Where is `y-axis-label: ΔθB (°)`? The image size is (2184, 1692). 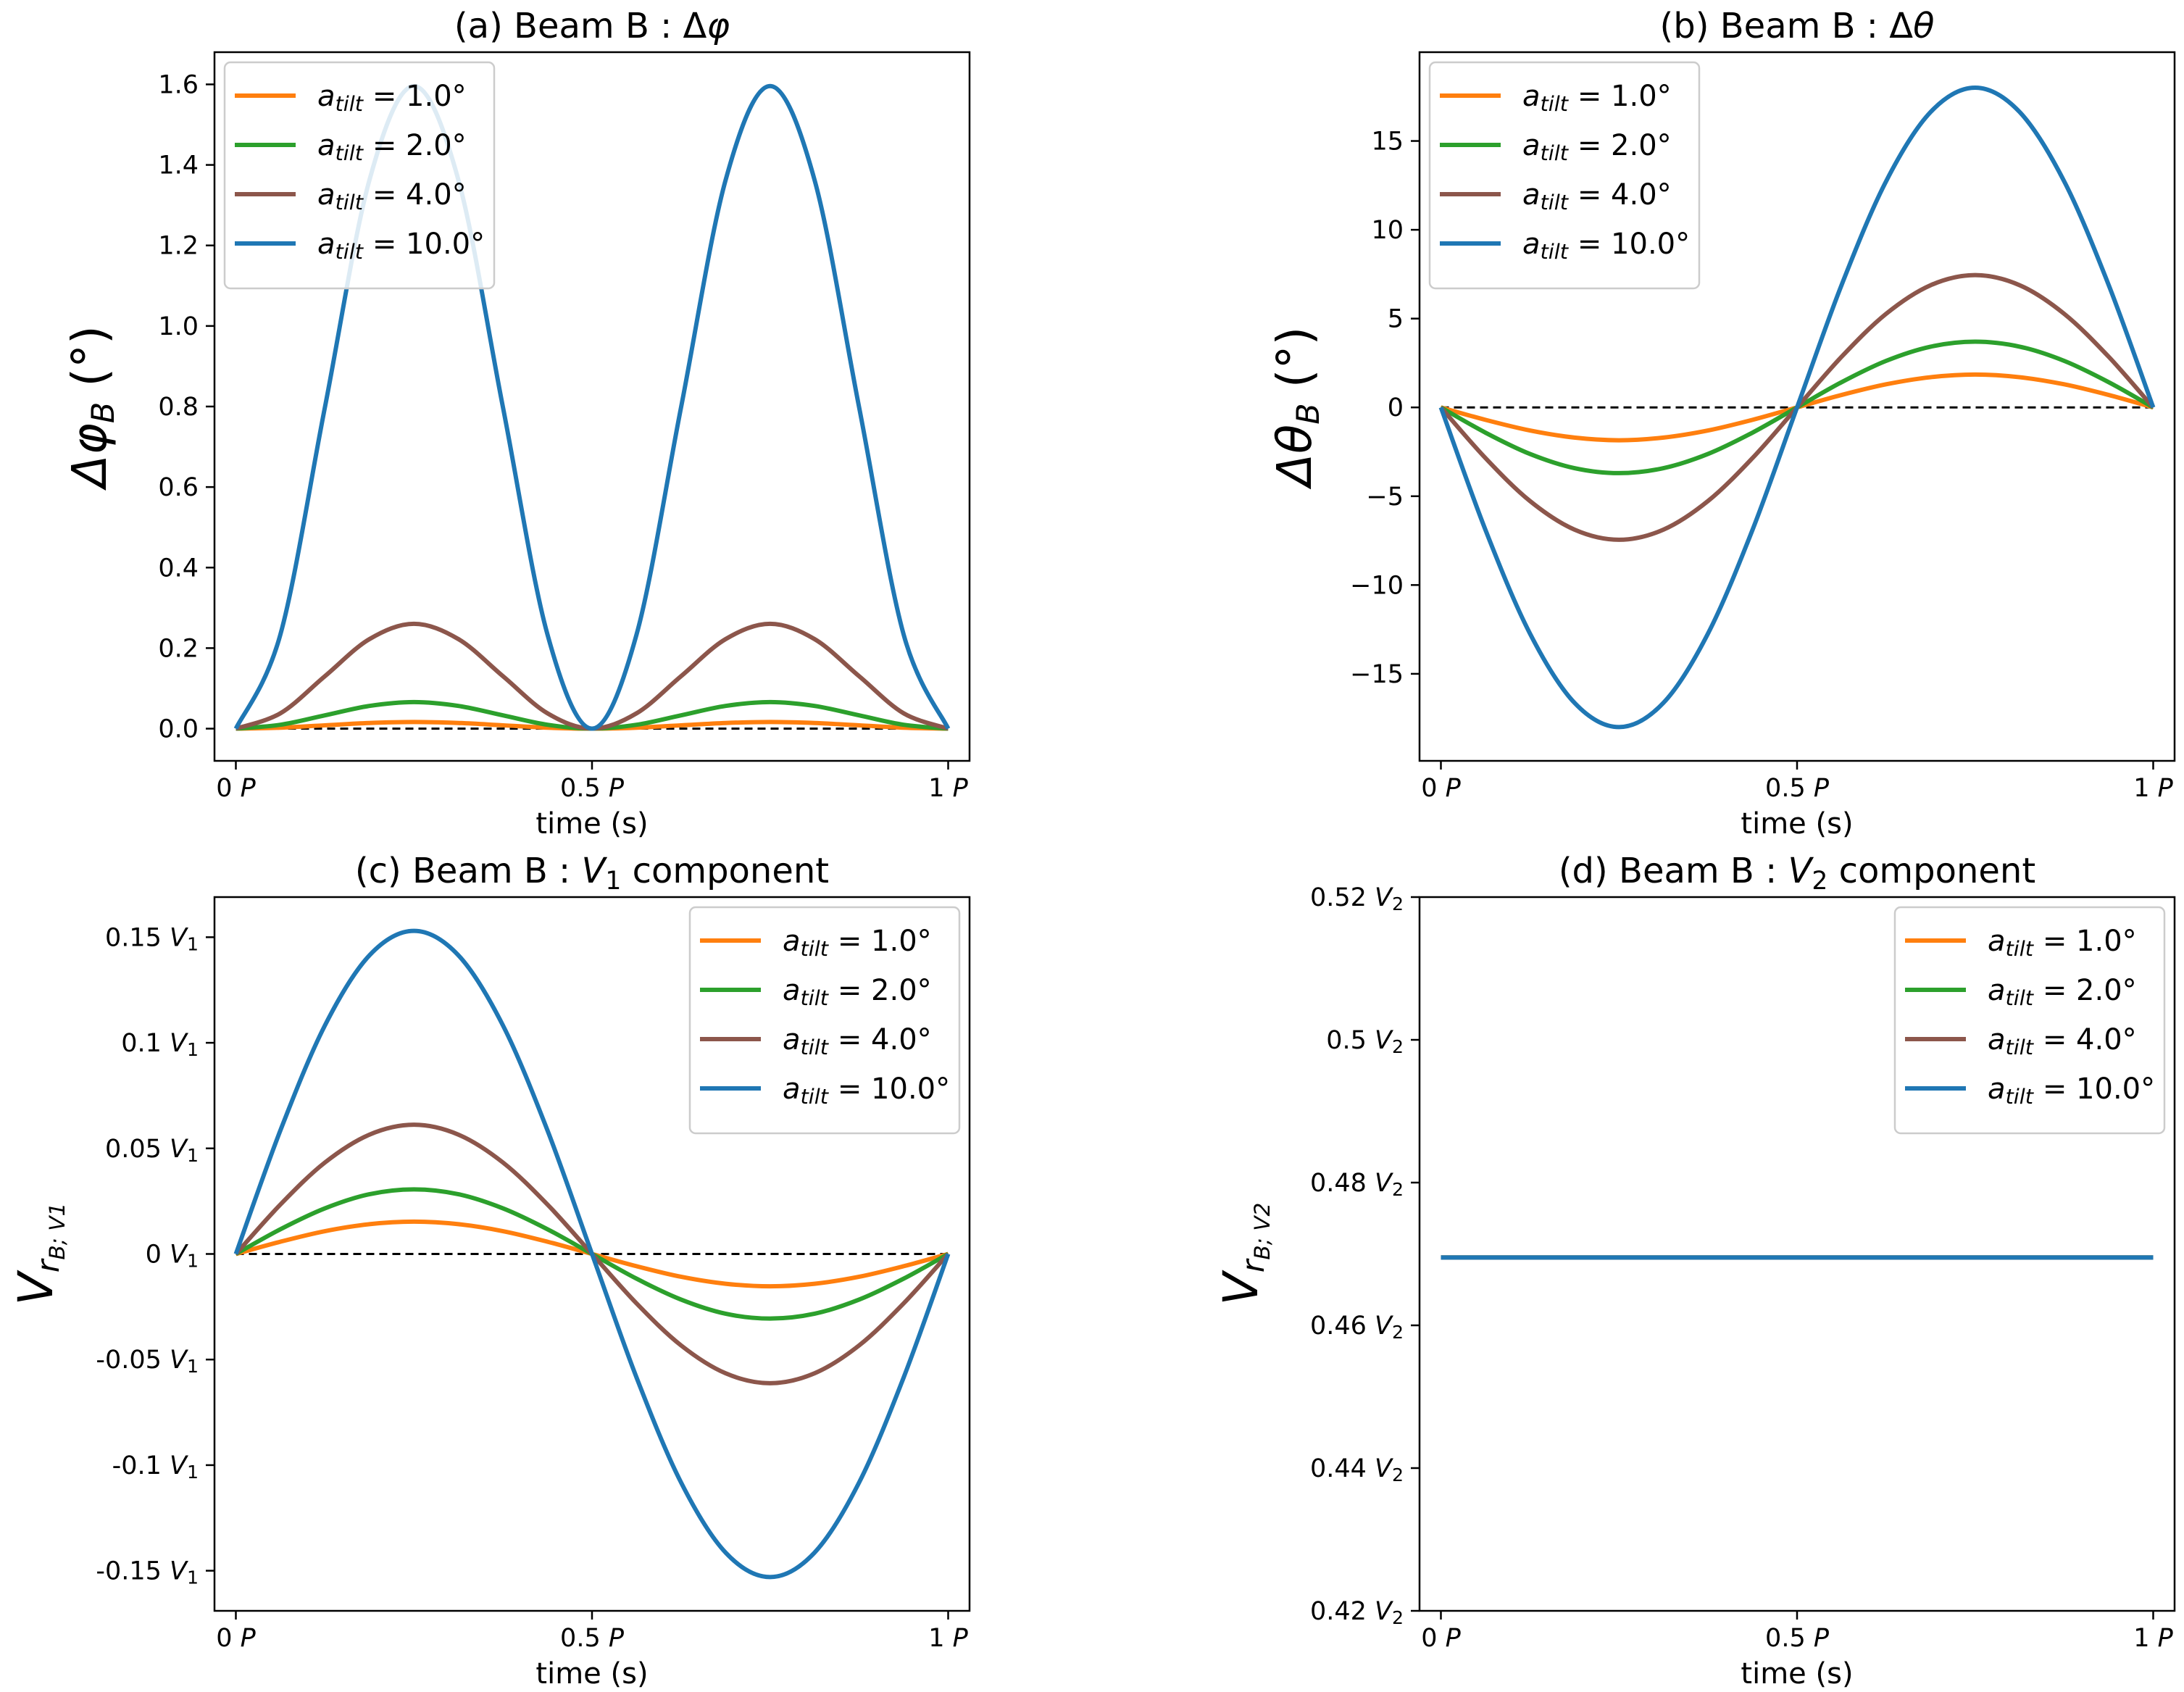
y-axis-label: ΔθB (°) is located at coordinates (1297, 408).